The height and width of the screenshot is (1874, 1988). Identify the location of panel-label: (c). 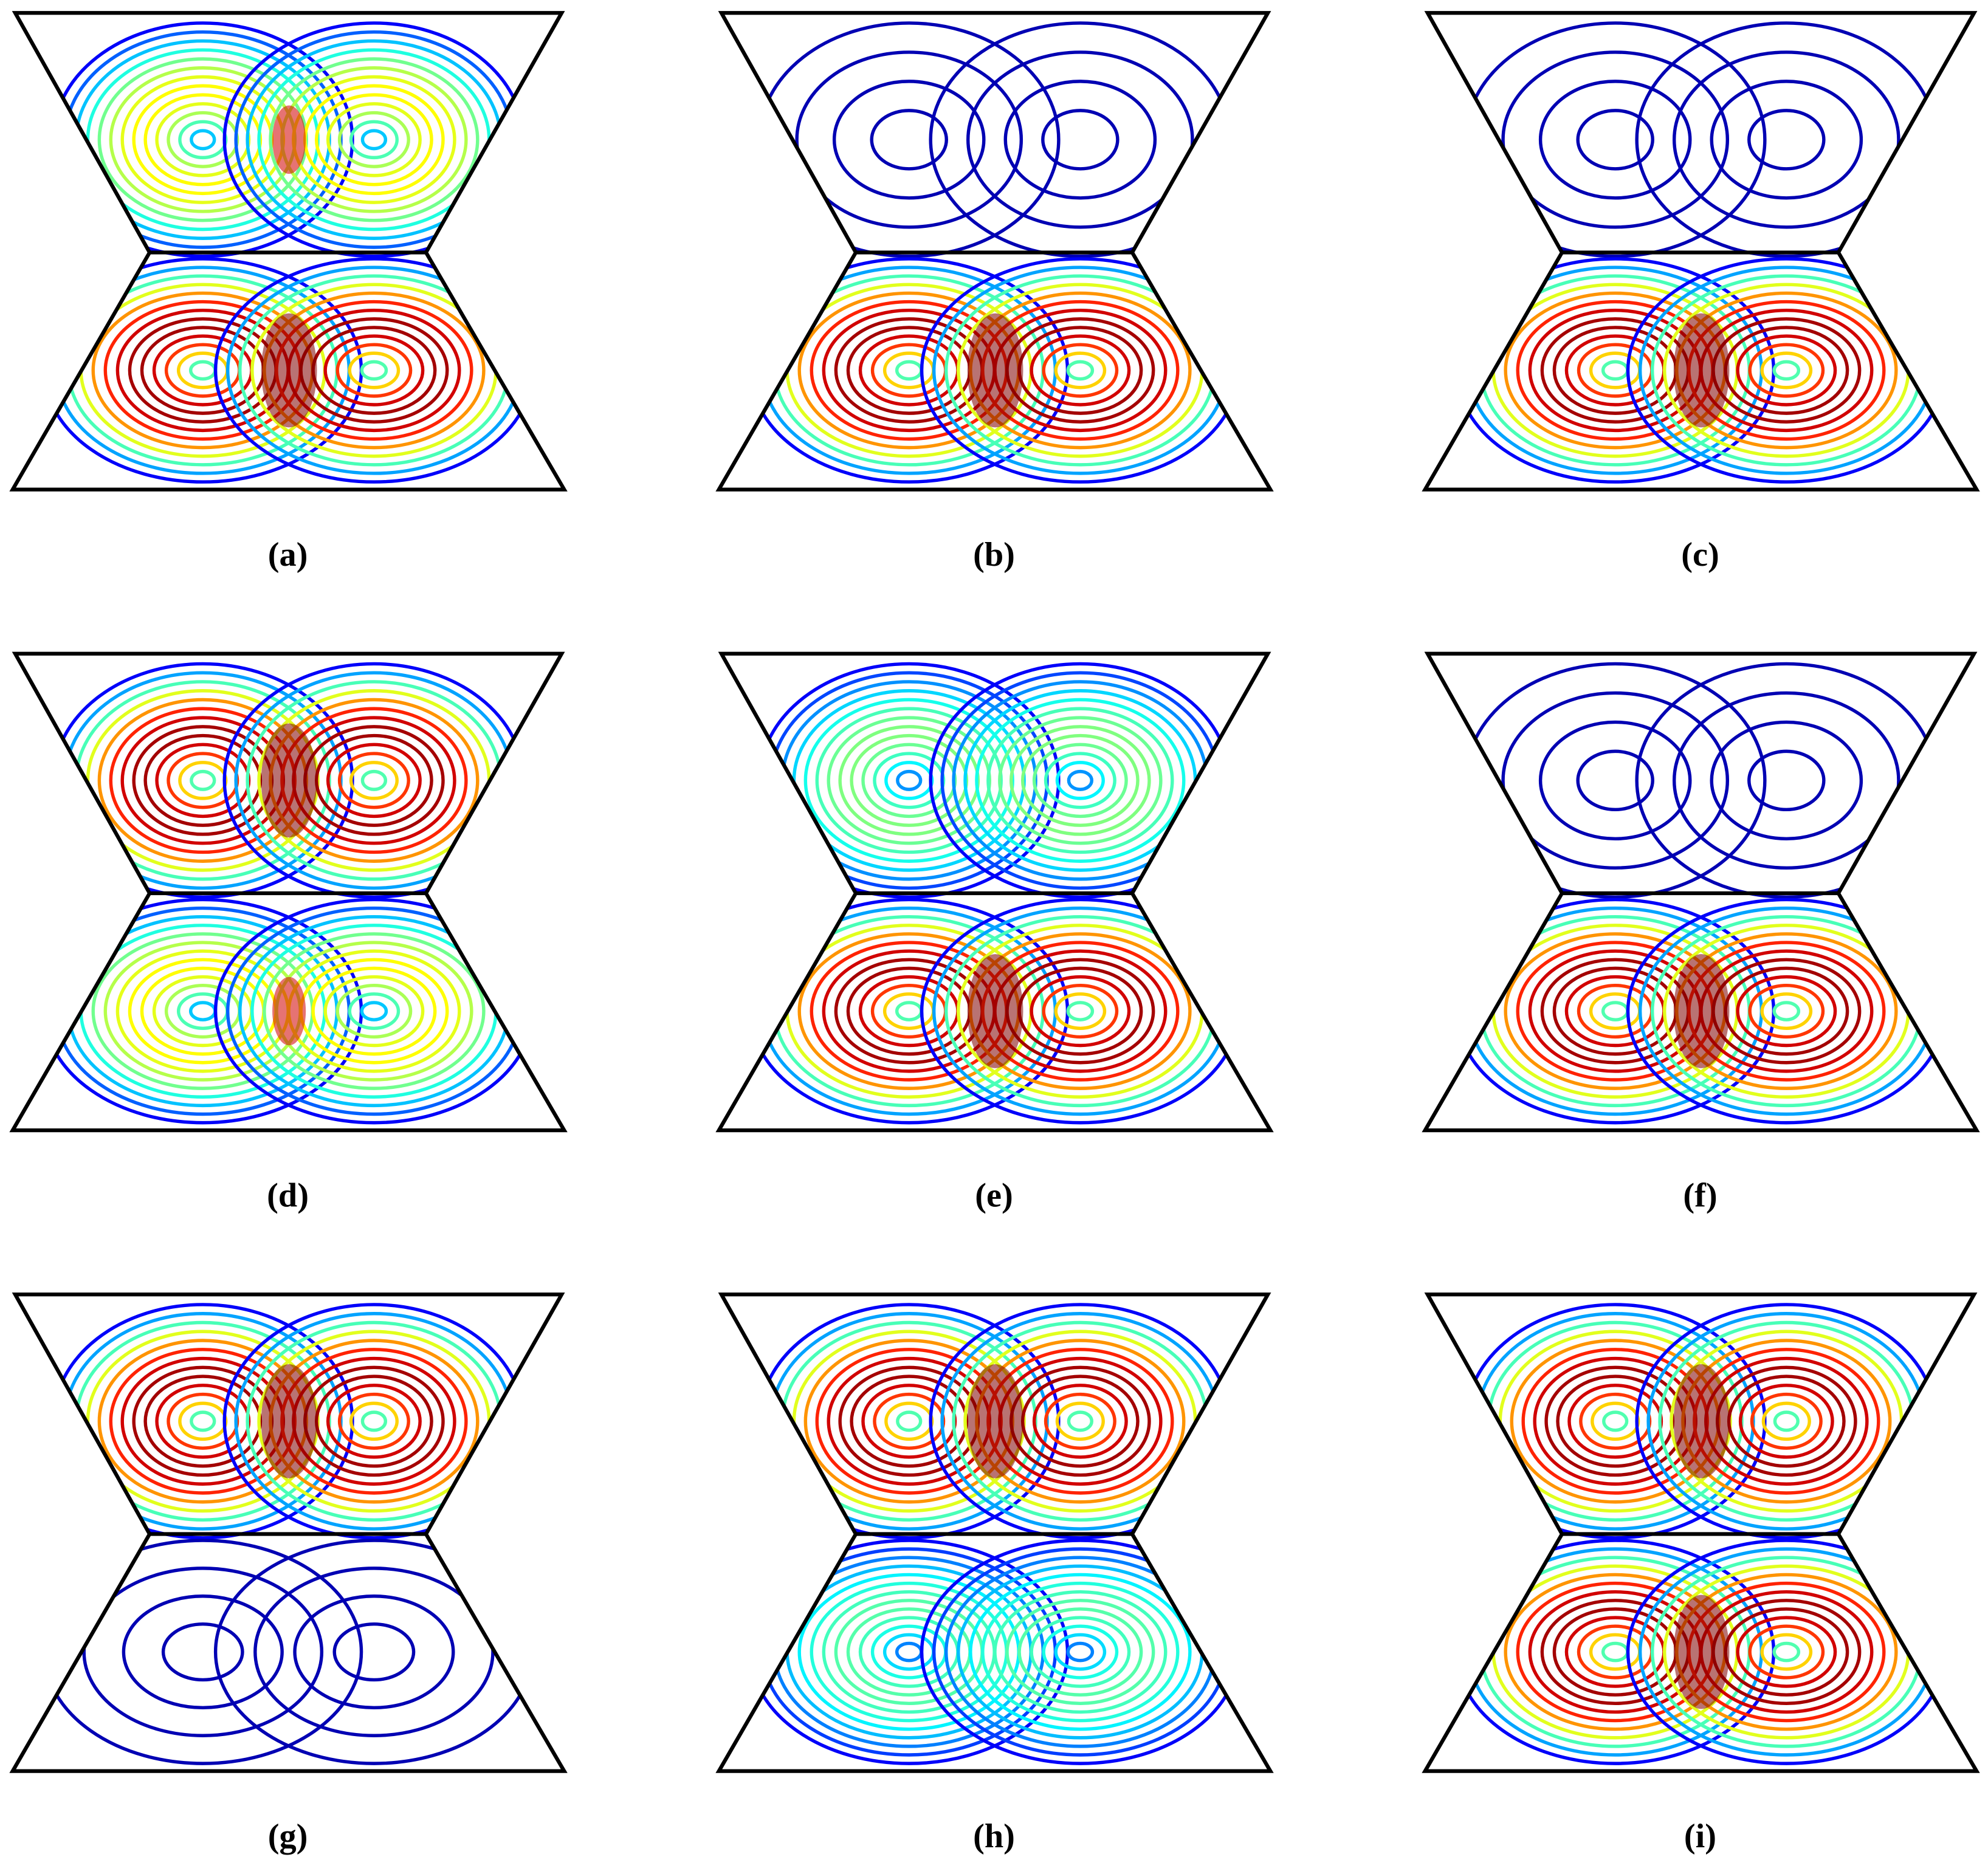
(1700, 555).